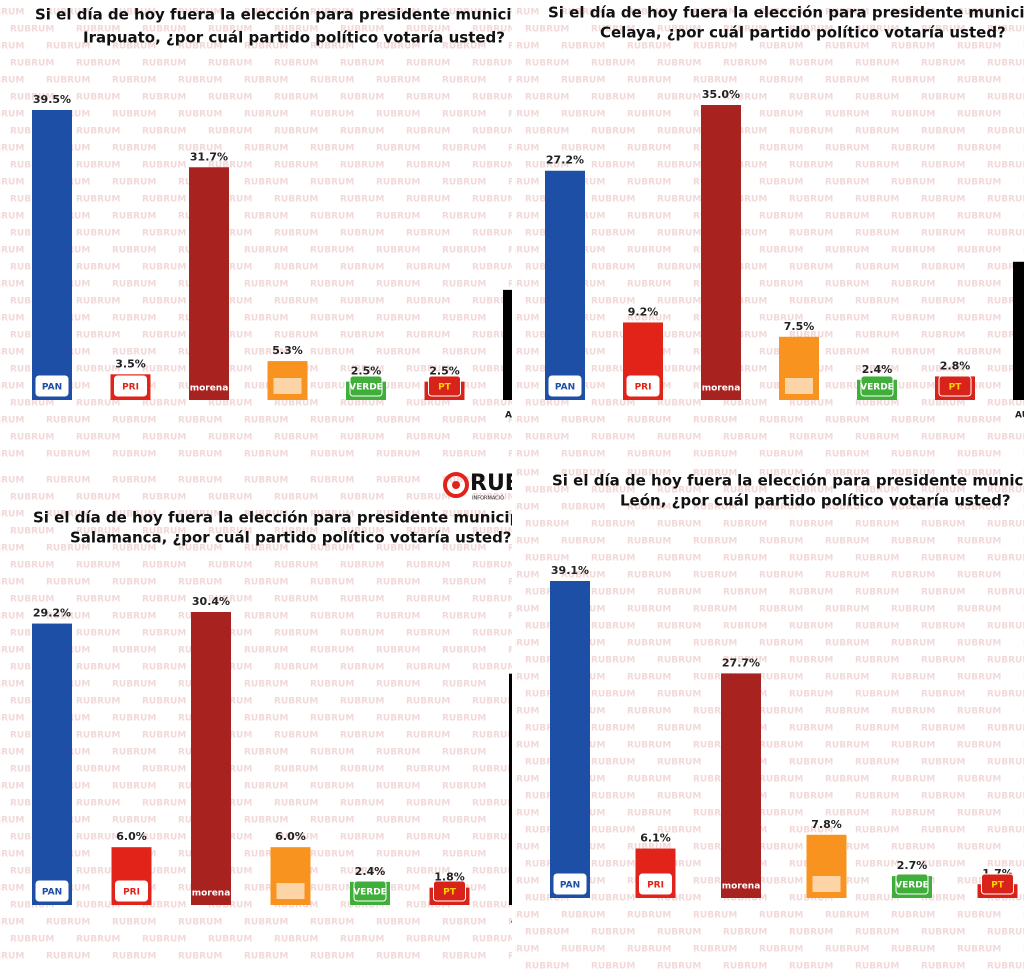  What do you see at coordinates (450, 893) in the screenshot?
I see `category-label: PT` at bounding box center [450, 893].